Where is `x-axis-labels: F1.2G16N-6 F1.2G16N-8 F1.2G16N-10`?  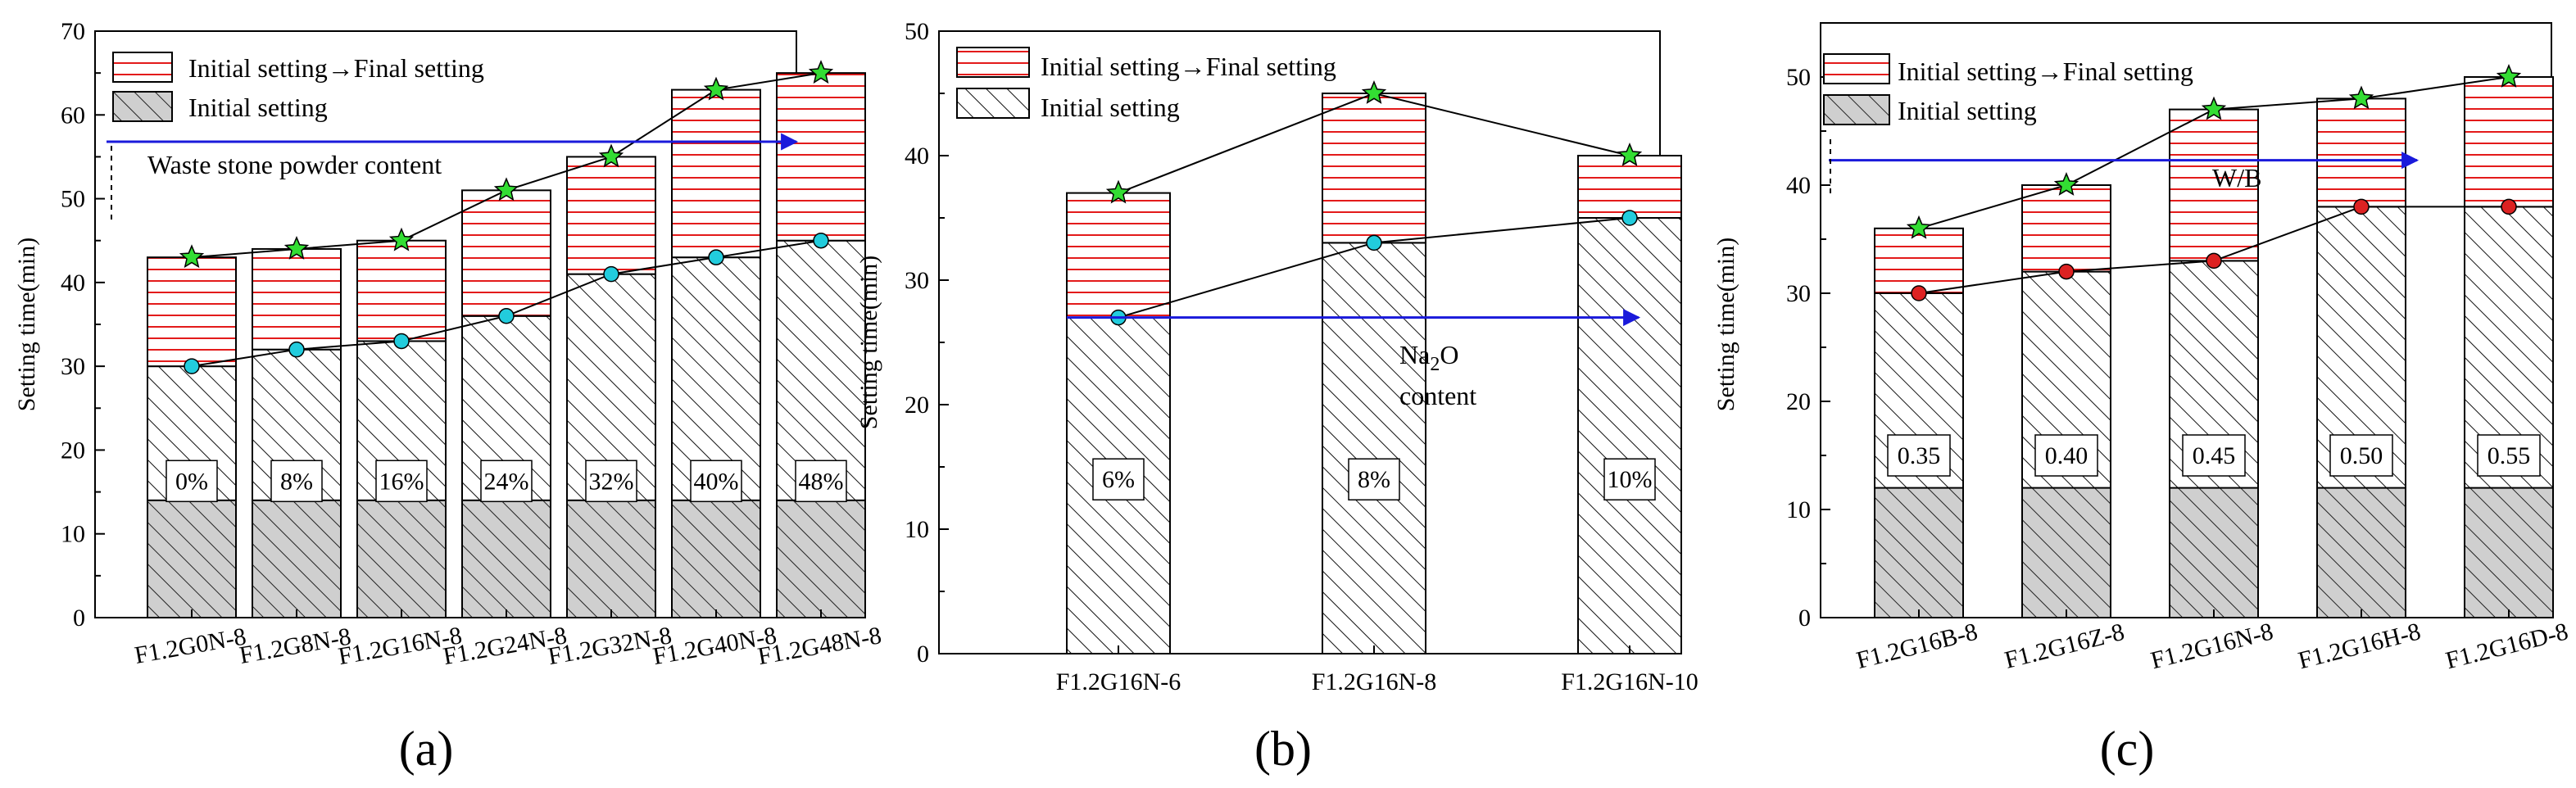
x-axis-labels: F1.2G16N-6 F1.2G16N-8 F1.2G16N-10 is located at coordinates (1377, 670).